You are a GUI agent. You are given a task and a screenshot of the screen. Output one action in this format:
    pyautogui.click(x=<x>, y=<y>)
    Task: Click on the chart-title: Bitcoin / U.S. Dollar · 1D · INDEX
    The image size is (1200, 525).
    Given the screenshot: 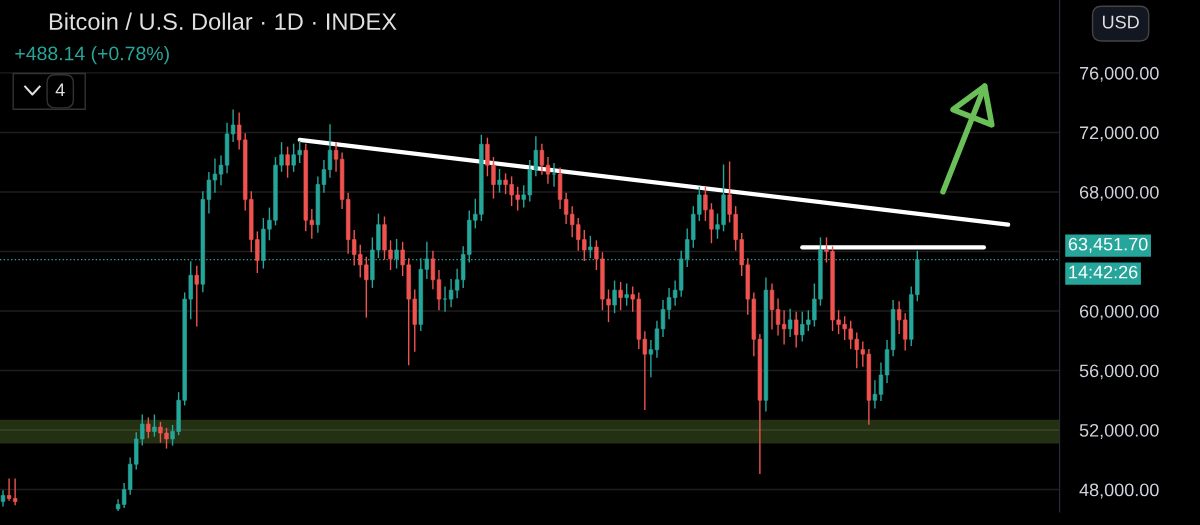 What is the action you would take?
    pyautogui.click(x=223, y=21)
    